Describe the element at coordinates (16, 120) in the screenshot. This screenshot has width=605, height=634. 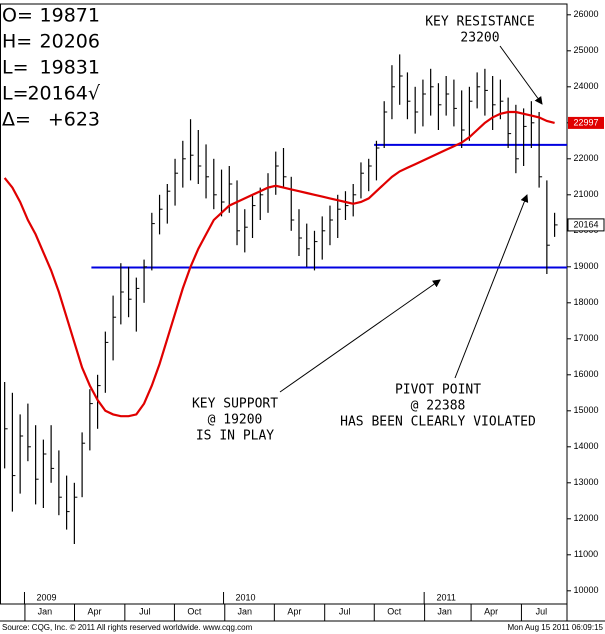
I see `stat-label: Δ=` at that location.